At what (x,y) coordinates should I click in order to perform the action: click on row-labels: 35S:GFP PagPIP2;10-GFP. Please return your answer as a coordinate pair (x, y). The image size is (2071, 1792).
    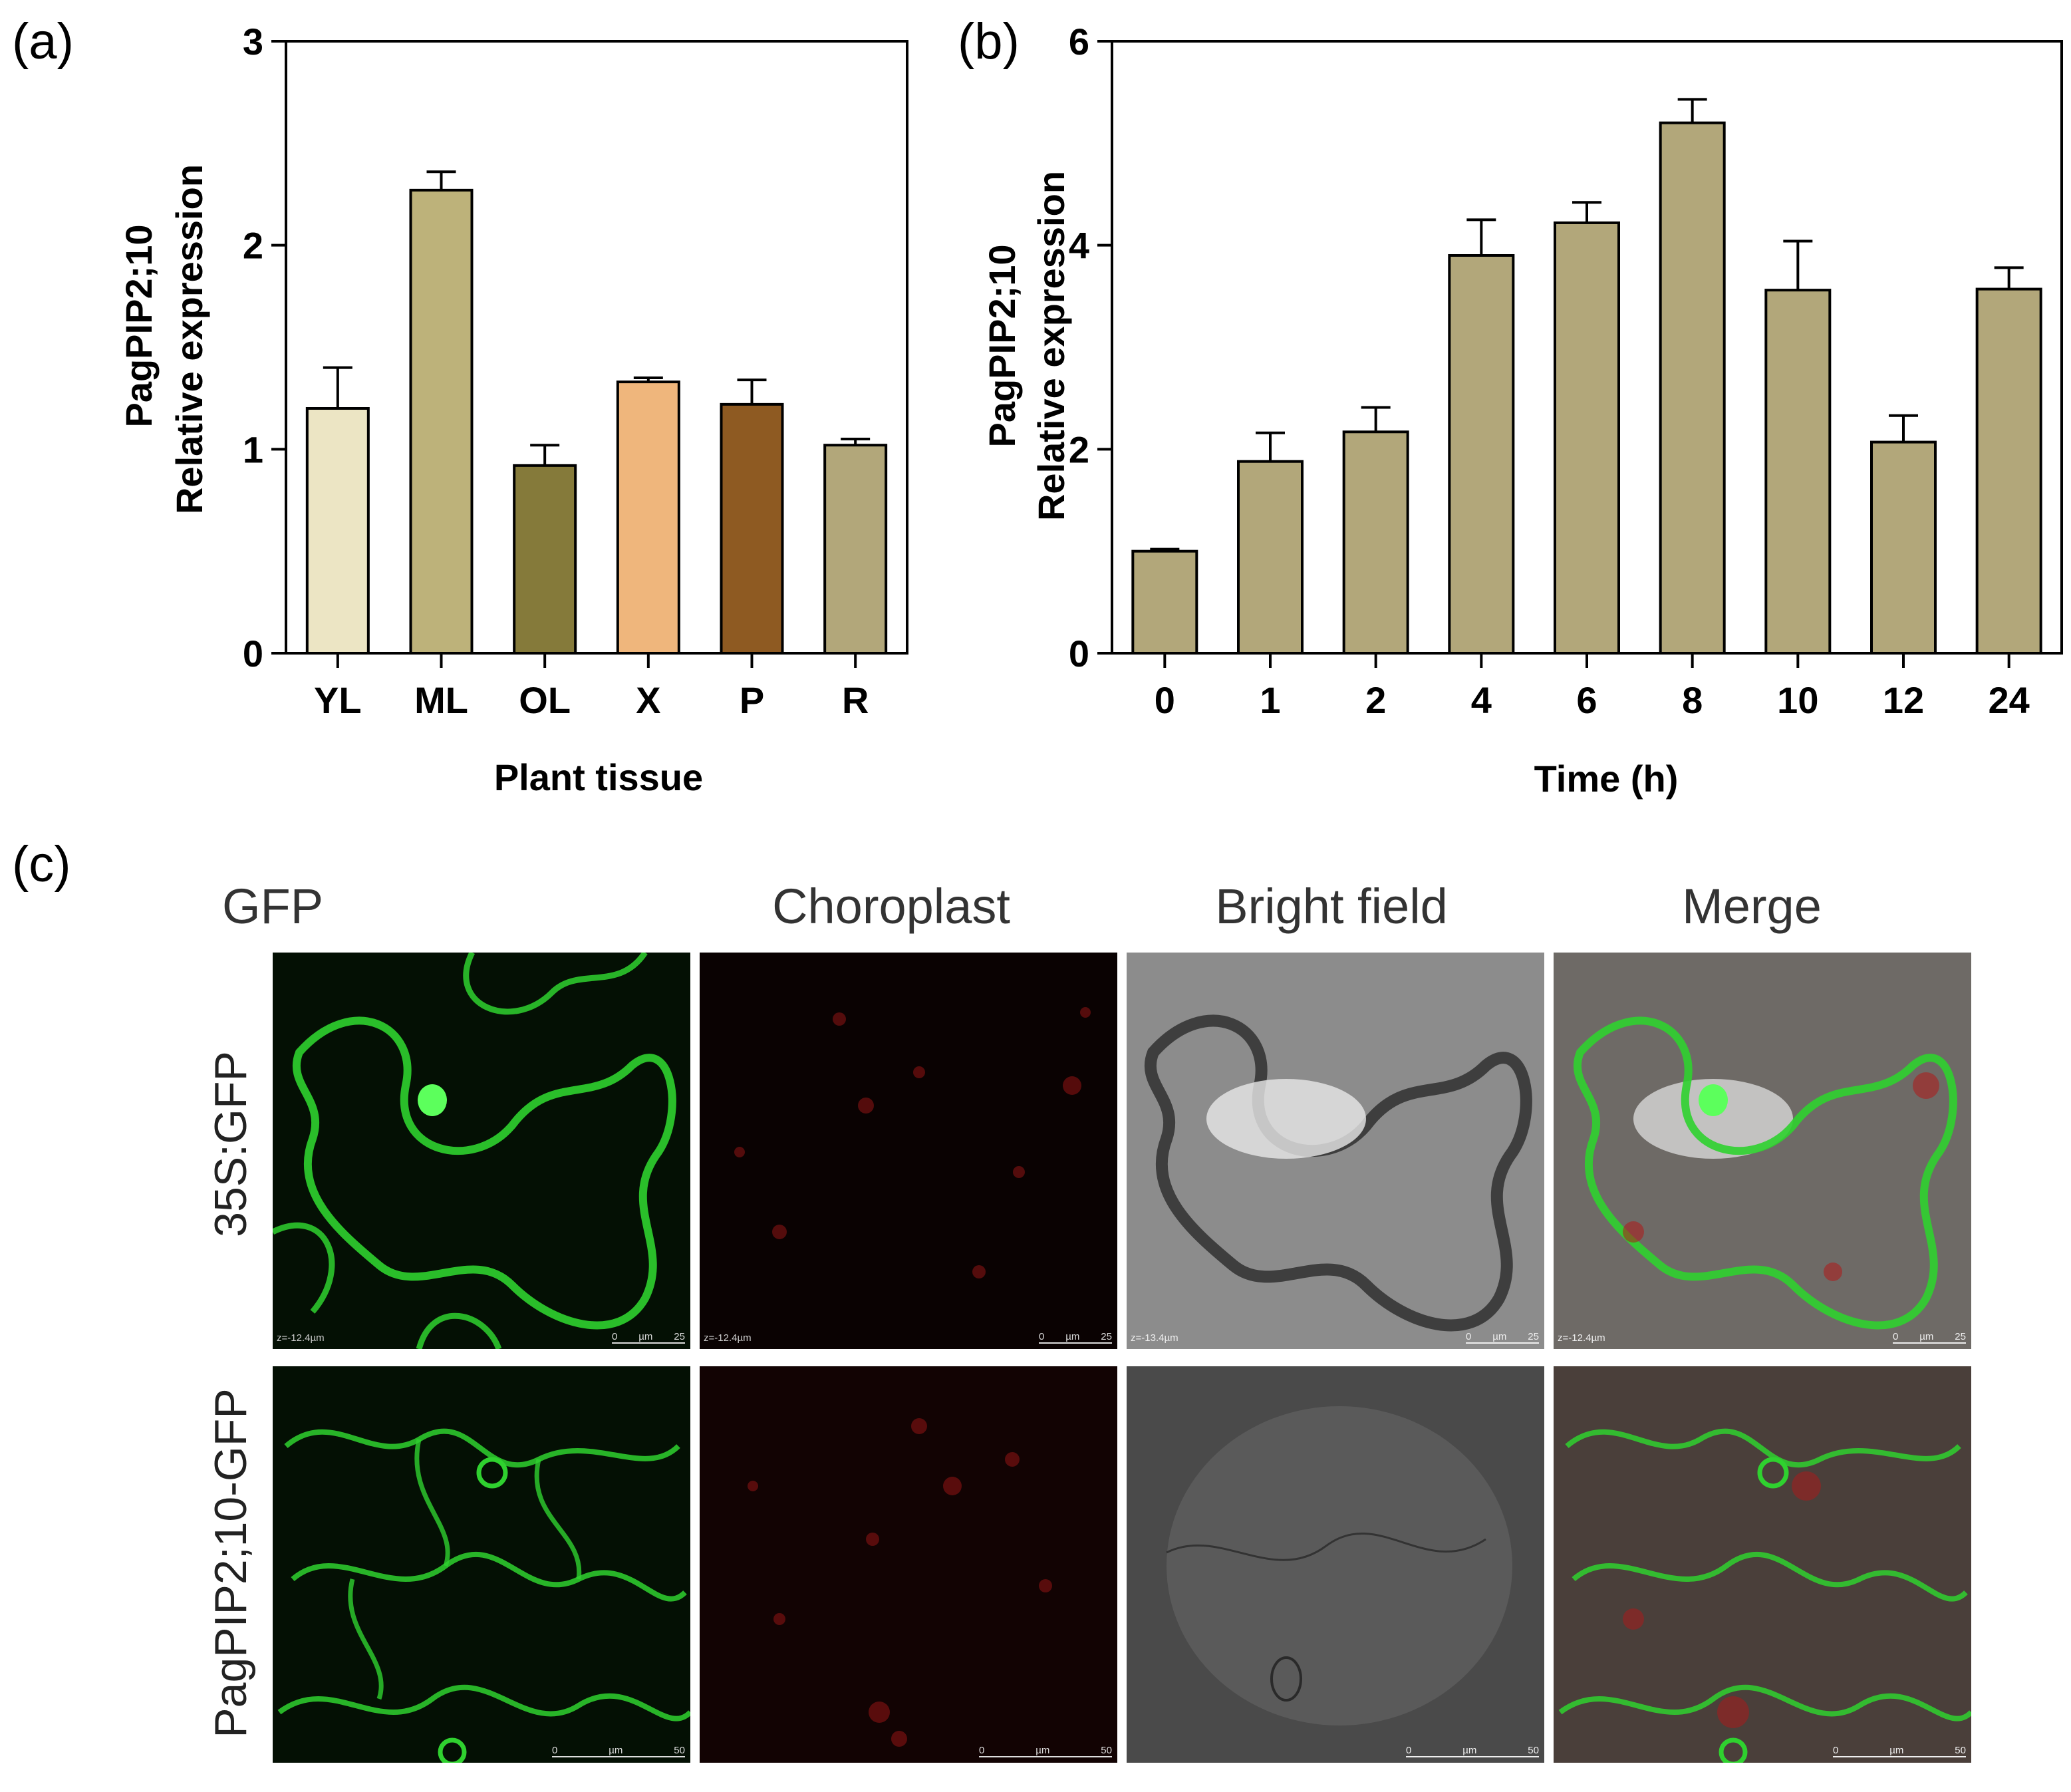
    Looking at the image, I should click on (231, 1394).